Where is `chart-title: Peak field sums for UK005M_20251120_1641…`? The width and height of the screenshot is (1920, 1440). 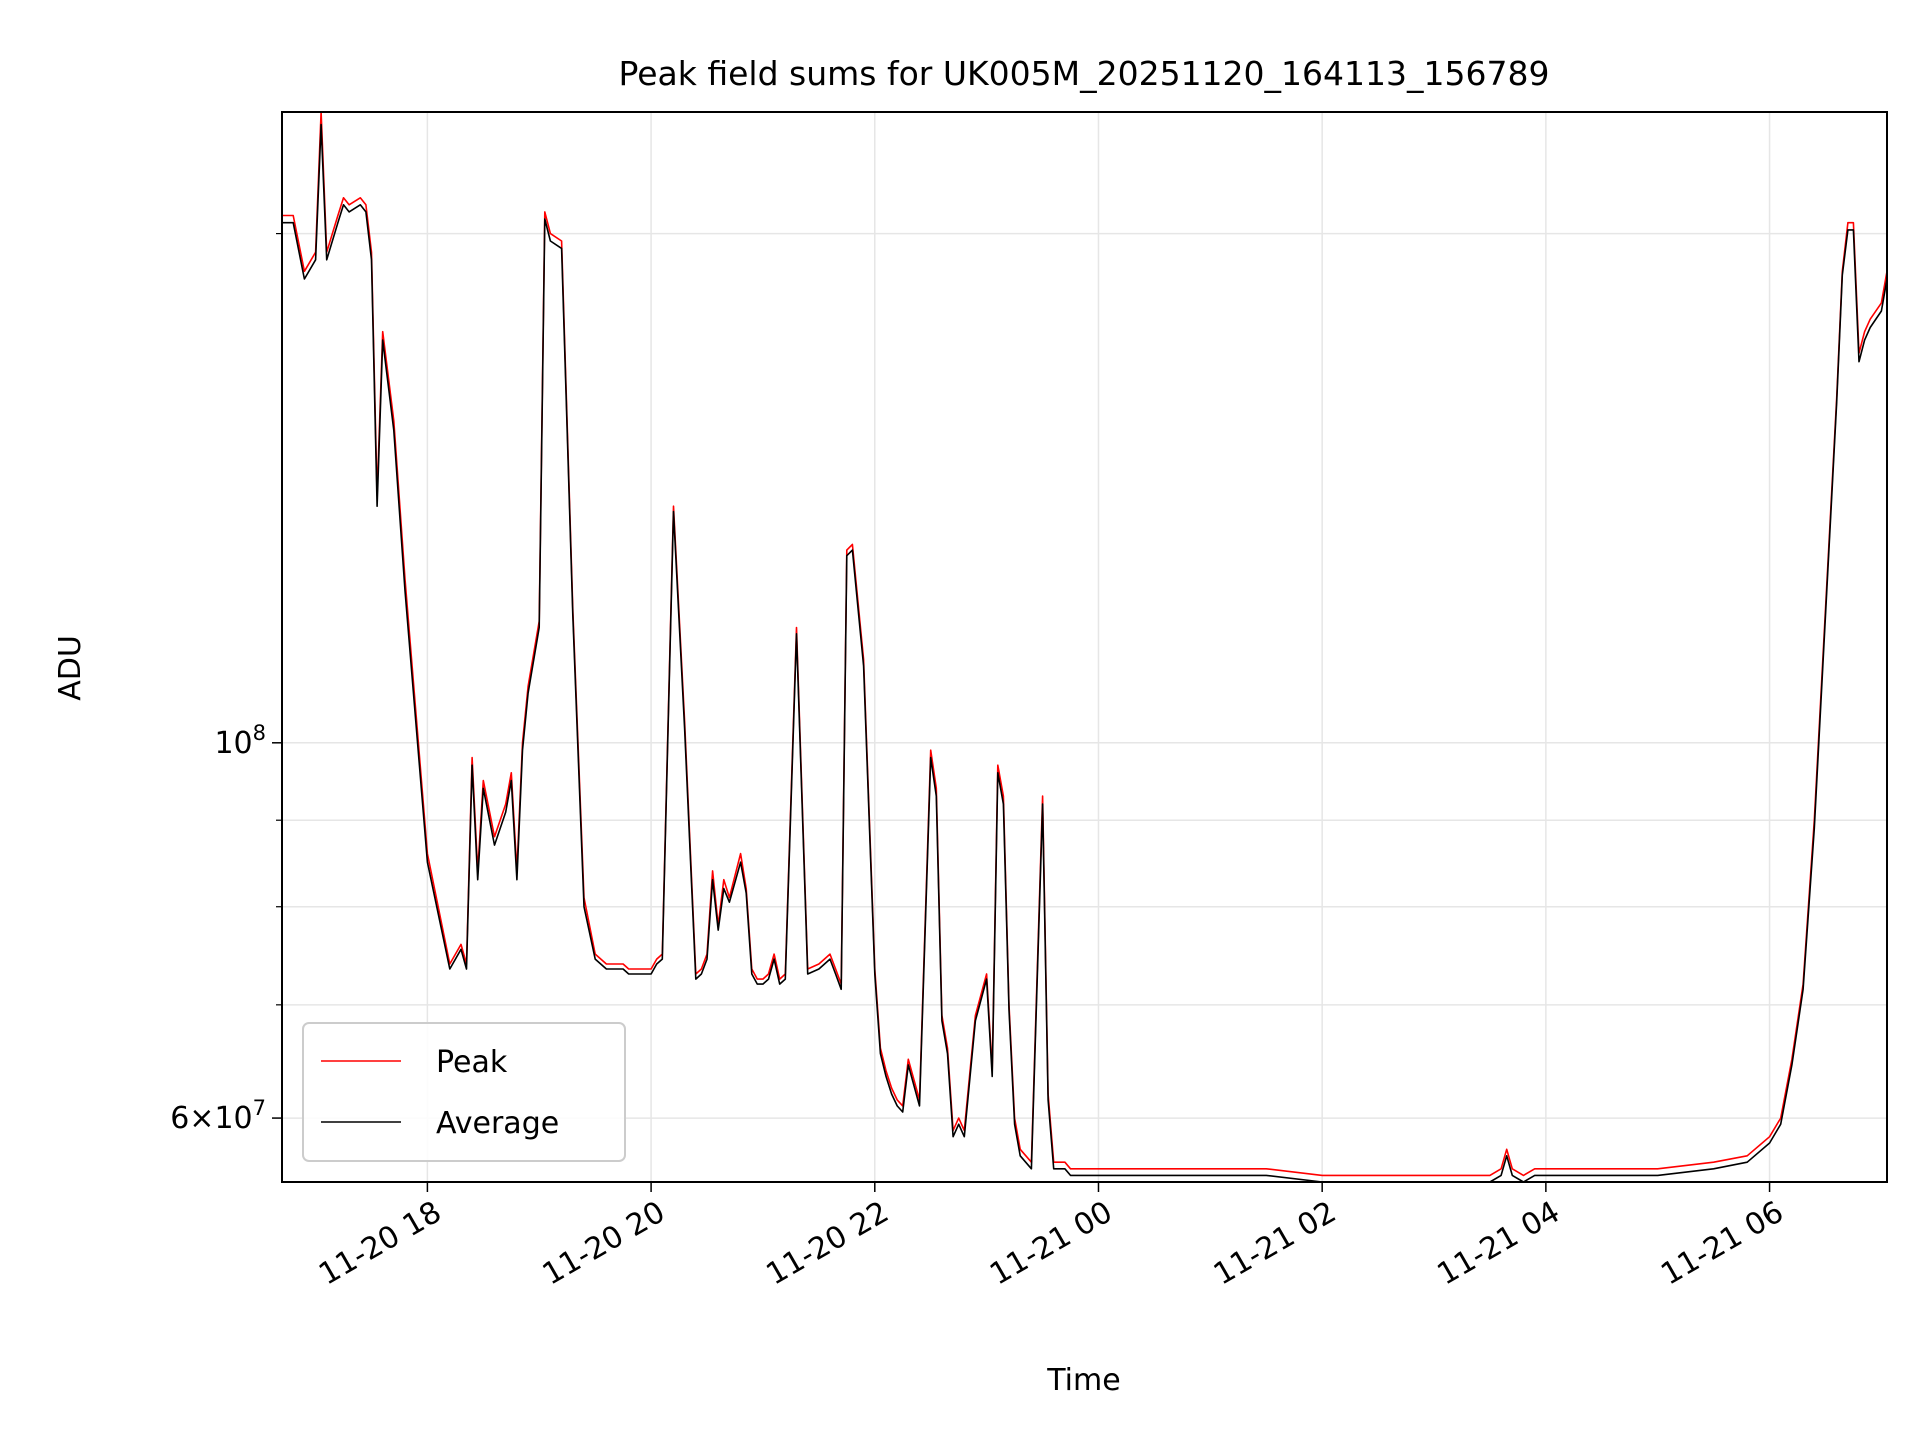 chart-title: Peak field sums for UK005M_20251120_1641… is located at coordinates (1083, 73).